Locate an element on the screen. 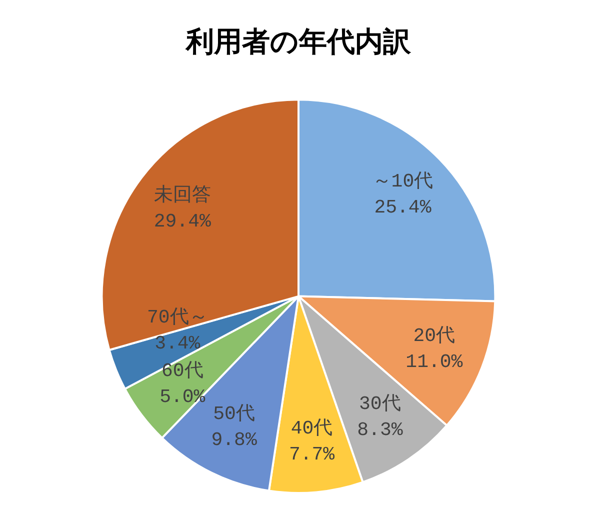 The image size is (597, 518). slice-label: 40代 is located at coordinates (311, 428).